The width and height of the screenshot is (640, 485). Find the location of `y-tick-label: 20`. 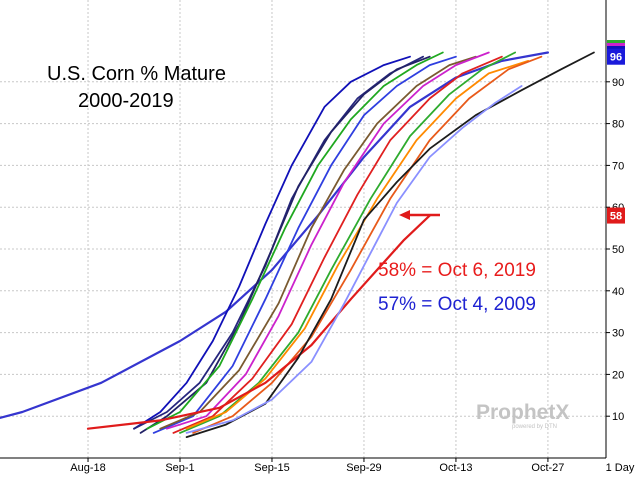

y-tick-label: 20 is located at coordinates (618, 375).